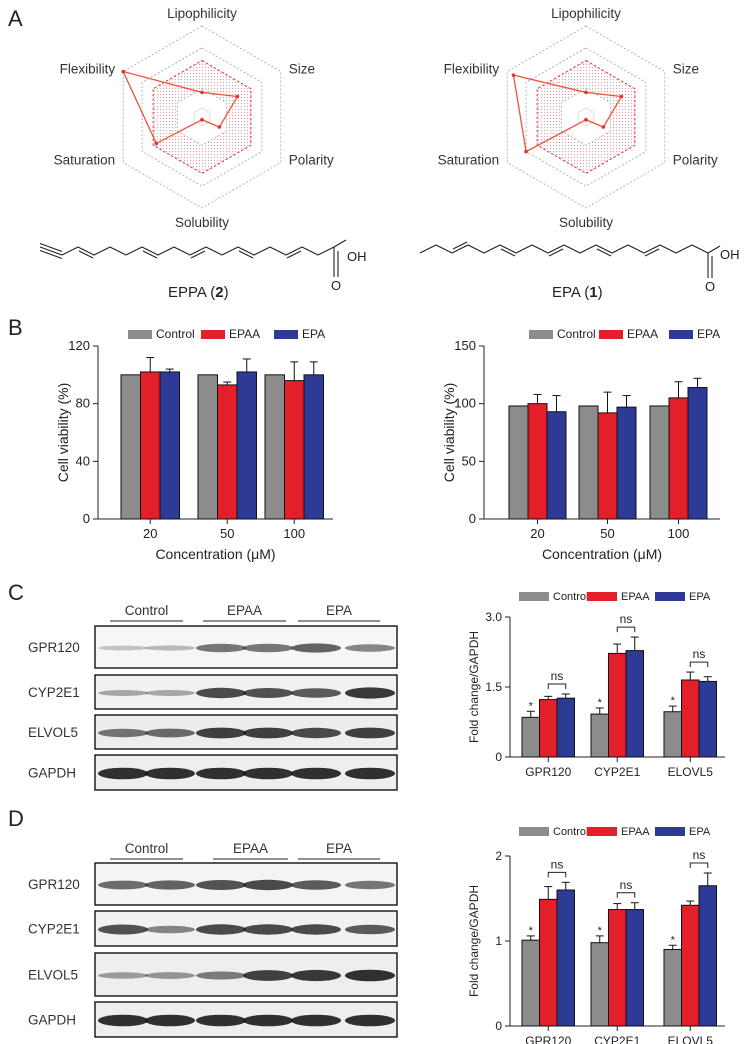 Image resolution: width=744 pixels, height=1044 pixels. I want to click on radar-point-flexibility, so click(513, 75).